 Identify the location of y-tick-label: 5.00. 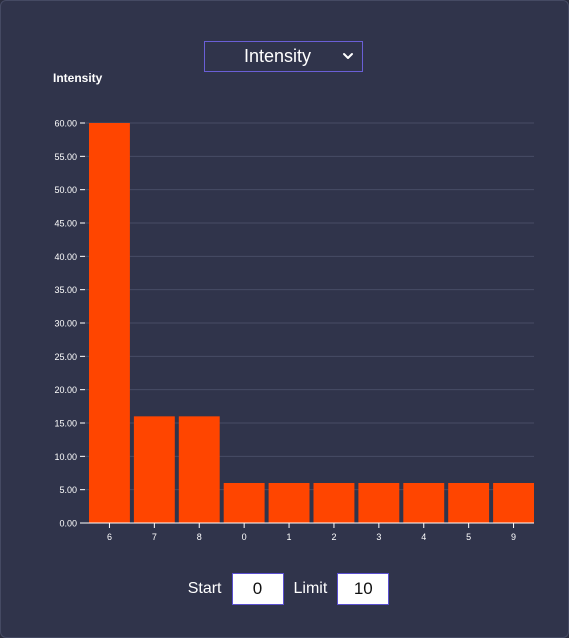
(68, 490).